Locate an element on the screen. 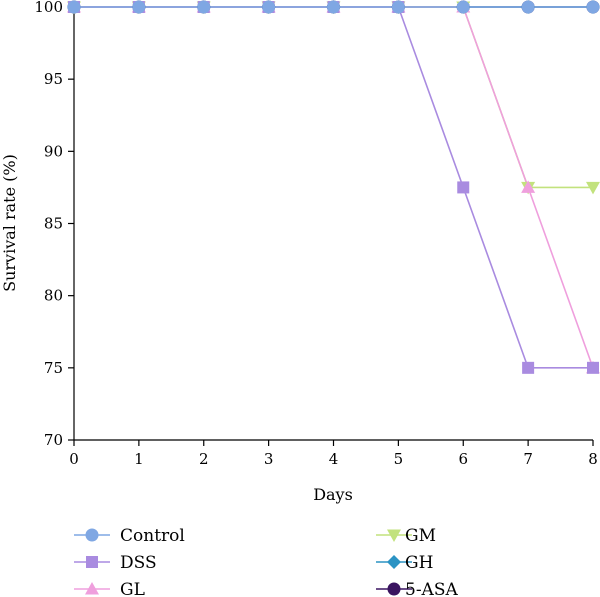 This screenshot has width=600, height=597. legend-label: DSS is located at coordinates (138, 563).